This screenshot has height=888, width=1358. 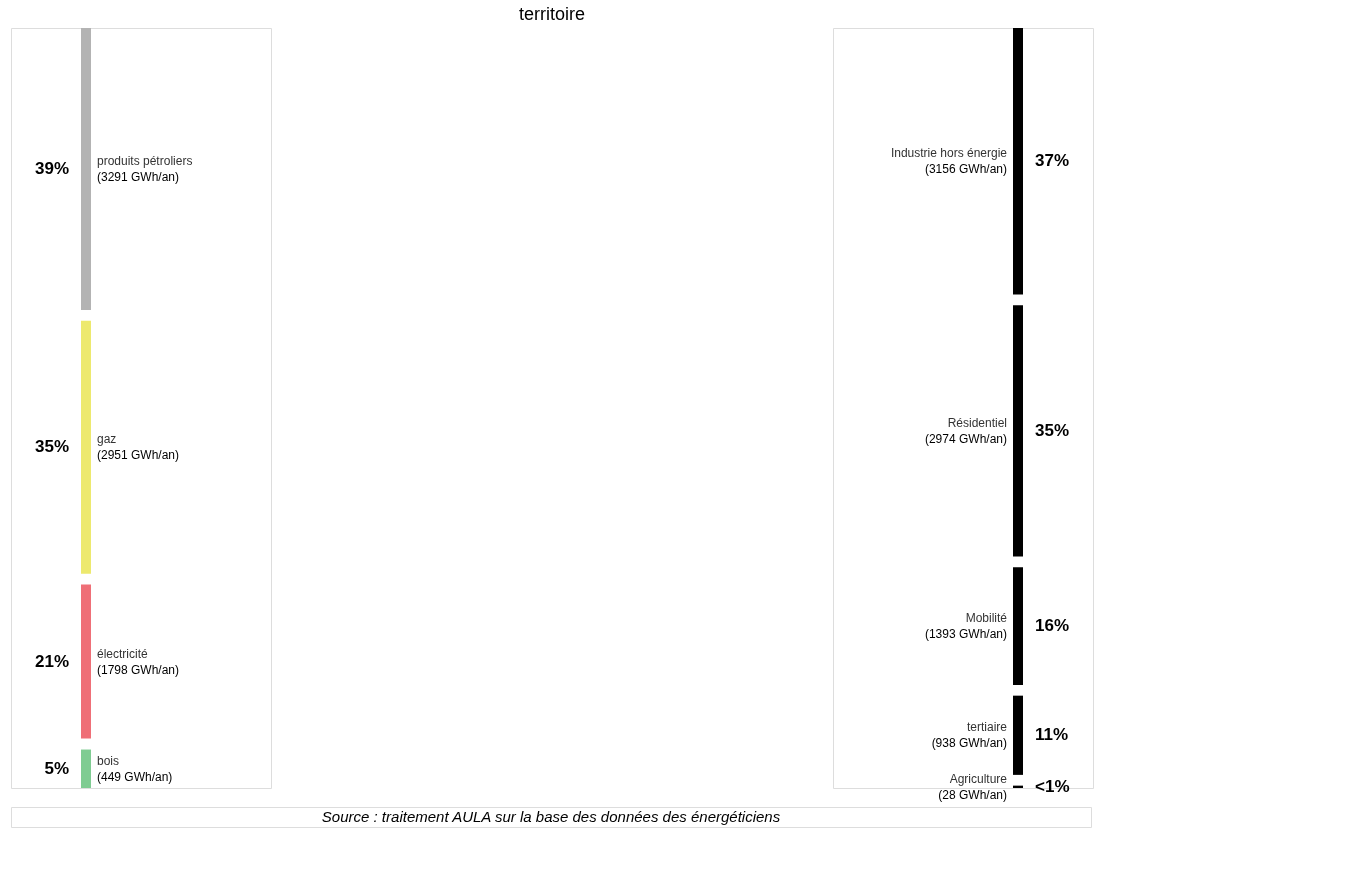 What do you see at coordinates (1052, 626) in the screenshot?
I see `text: 16%` at bounding box center [1052, 626].